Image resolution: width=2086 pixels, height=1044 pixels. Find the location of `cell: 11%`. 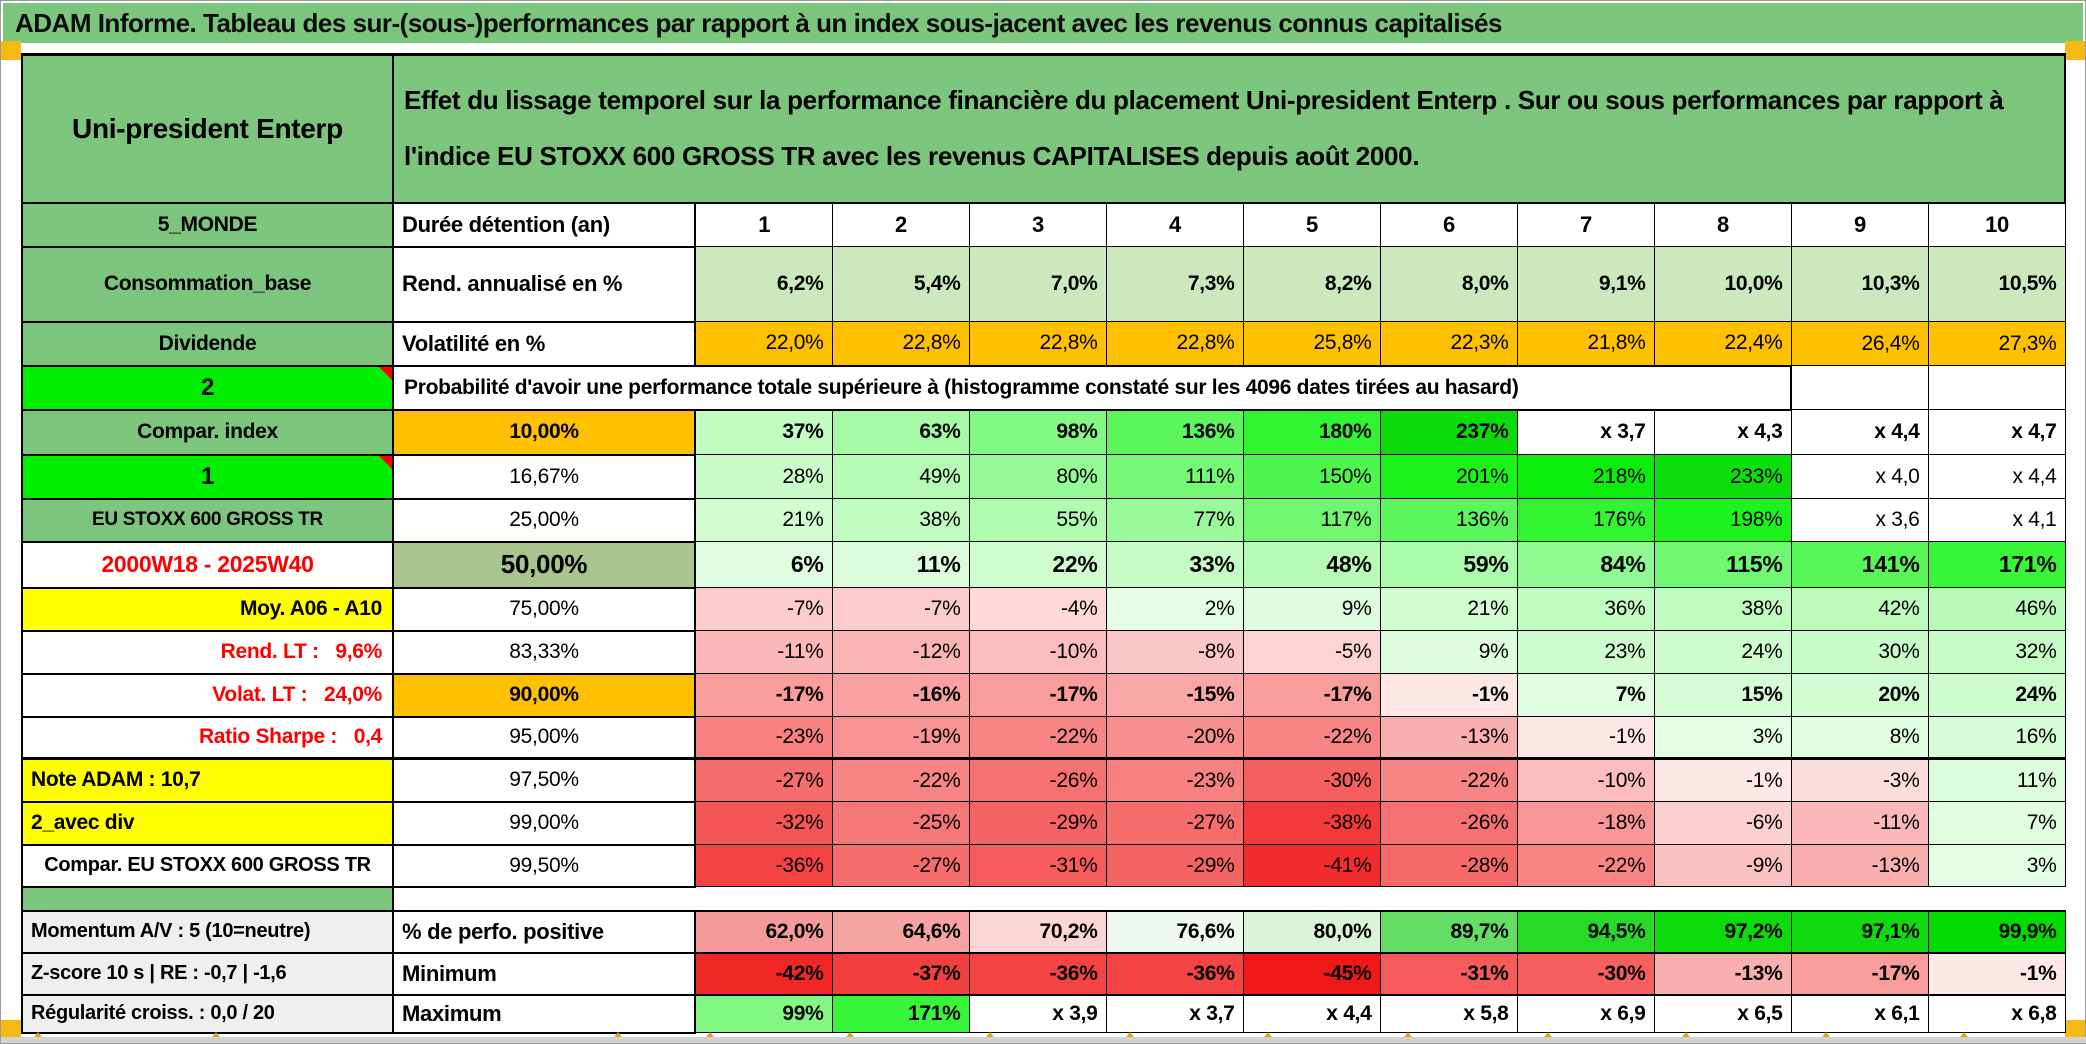

cell: 11% is located at coordinates (1996, 779).